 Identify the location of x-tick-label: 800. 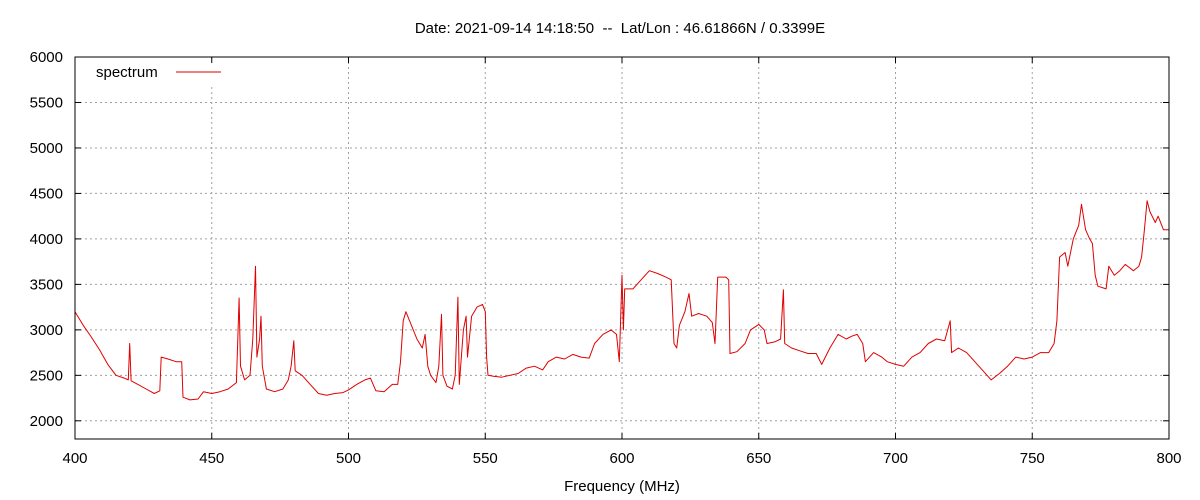
(1168, 458).